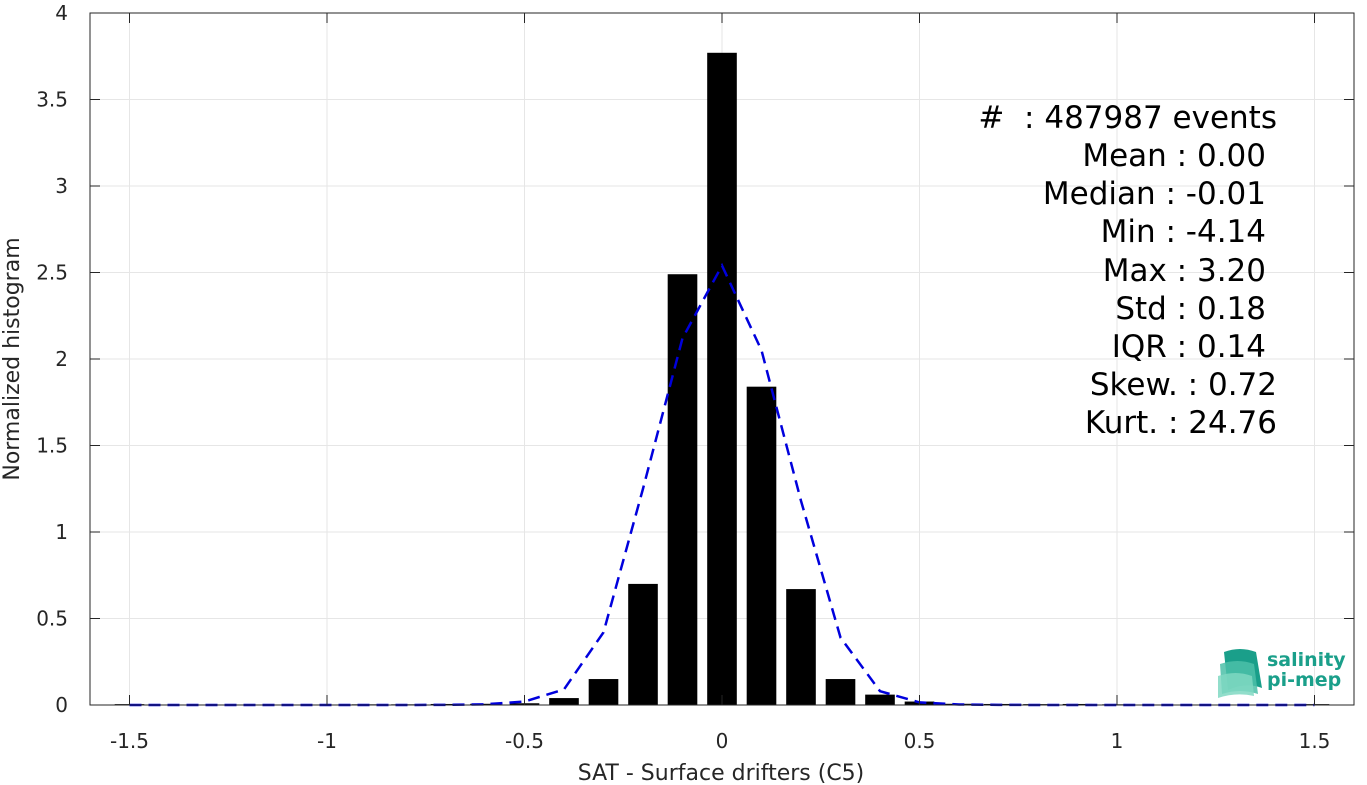  What do you see at coordinates (1184, 271) in the screenshot?
I see `stats-max: Max : 3.20` at bounding box center [1184, 271].